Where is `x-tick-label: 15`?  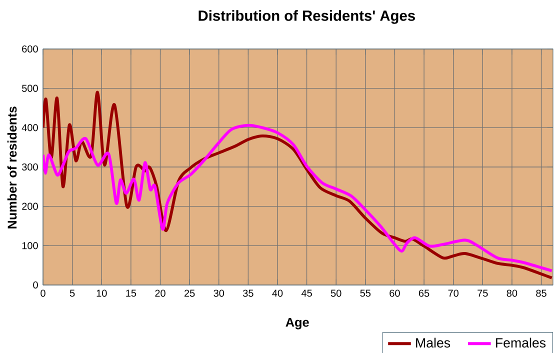 x-tick-label: 15 is located at coordinates (131, 293).